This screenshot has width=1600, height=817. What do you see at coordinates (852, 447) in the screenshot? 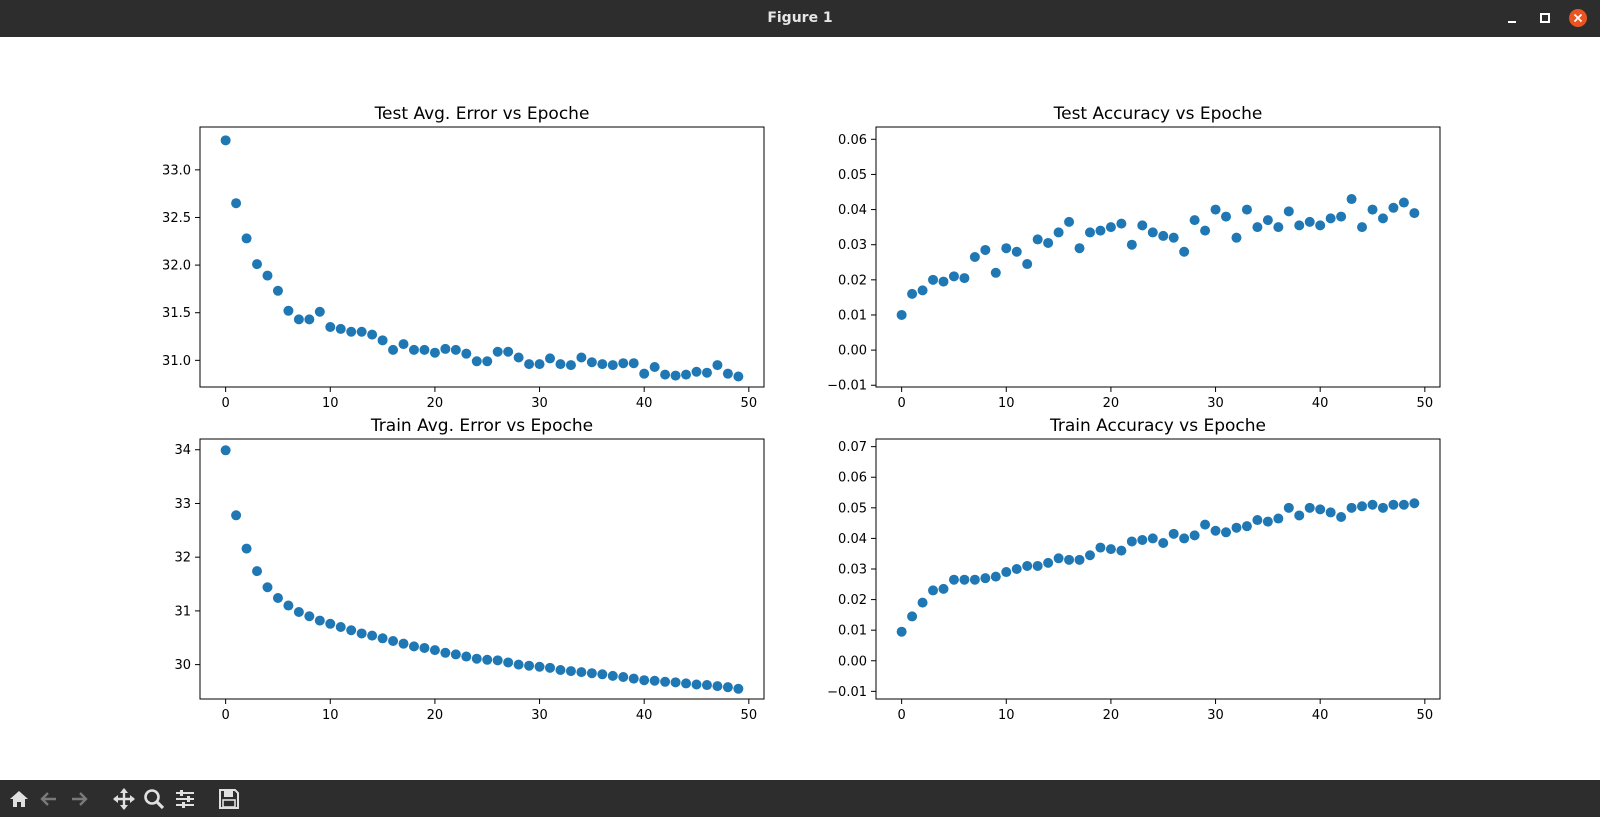
I see `y-tick-label: 0.07` at bounding box center [852, 447].